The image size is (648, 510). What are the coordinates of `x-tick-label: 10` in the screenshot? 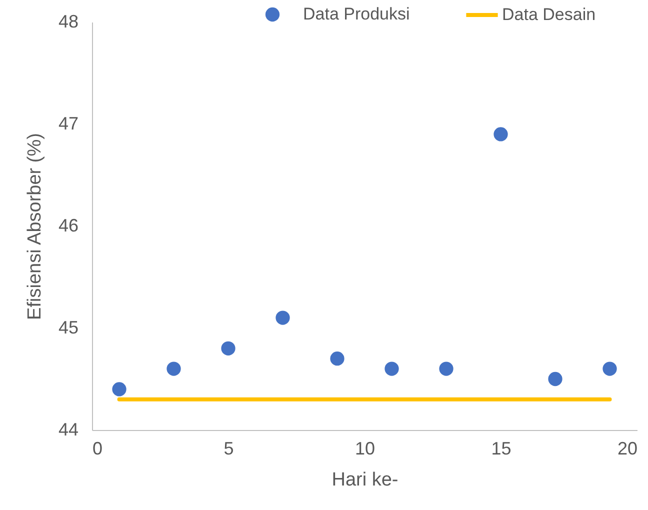 It's located at (365, 448).